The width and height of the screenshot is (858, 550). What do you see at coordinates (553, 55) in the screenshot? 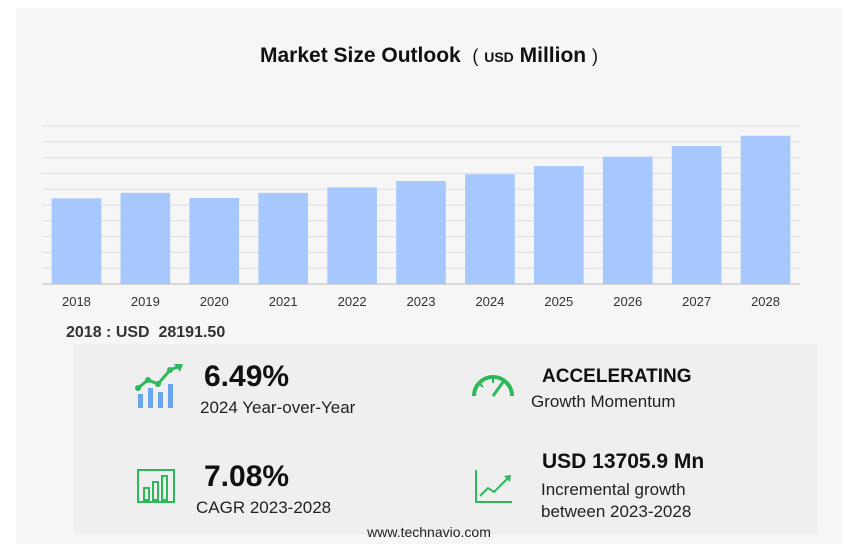
I see `title-unit-word: Million` at bounding box center [553, 55].